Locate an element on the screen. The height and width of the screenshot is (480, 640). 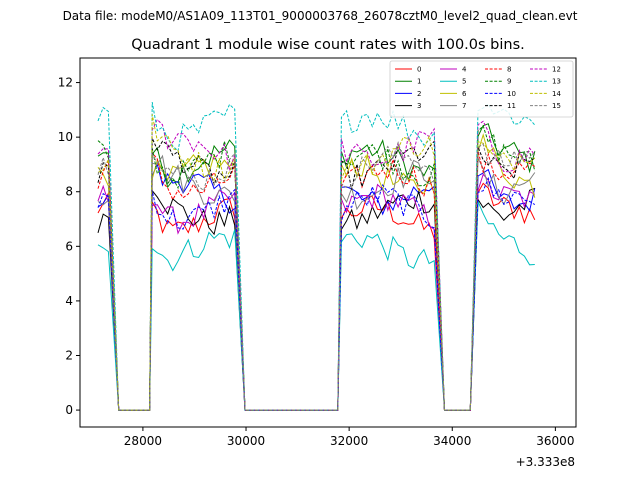
y-tick-label: 2 is located at coordinates (69, 355).